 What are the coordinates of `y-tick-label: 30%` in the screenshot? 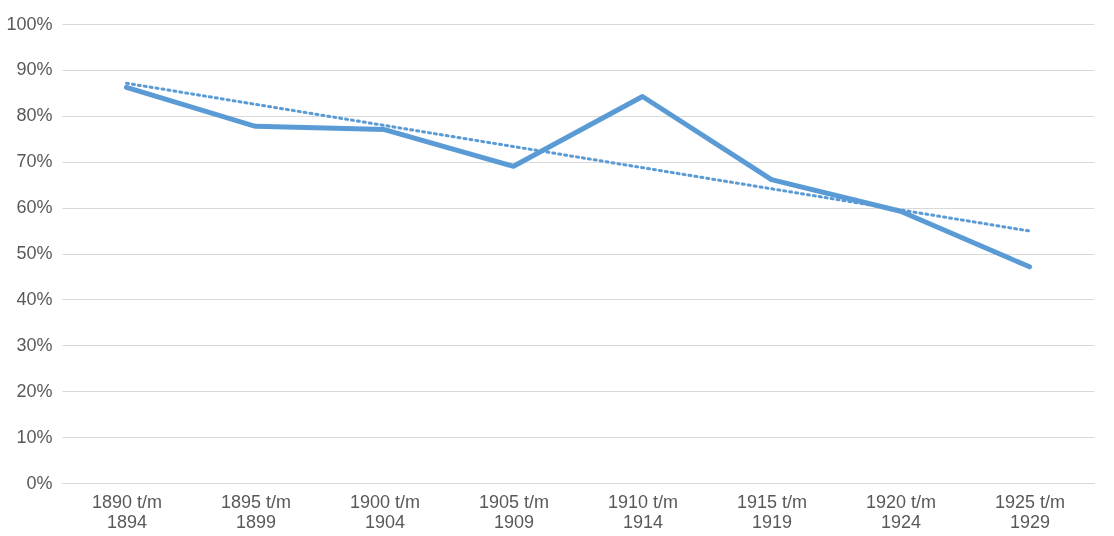 It's located at (34, 344).